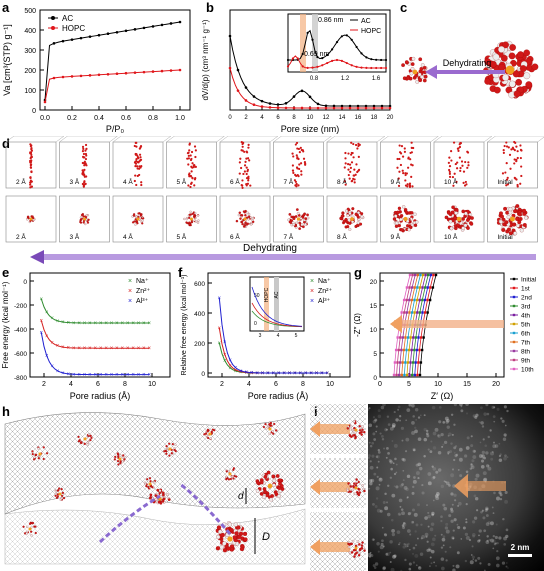 This screenshot has width=544, height=571. Describe the element at coordinates (128, 236) in the screenshot. I see `panel-d-bottom-label: 4 Å` at that location.